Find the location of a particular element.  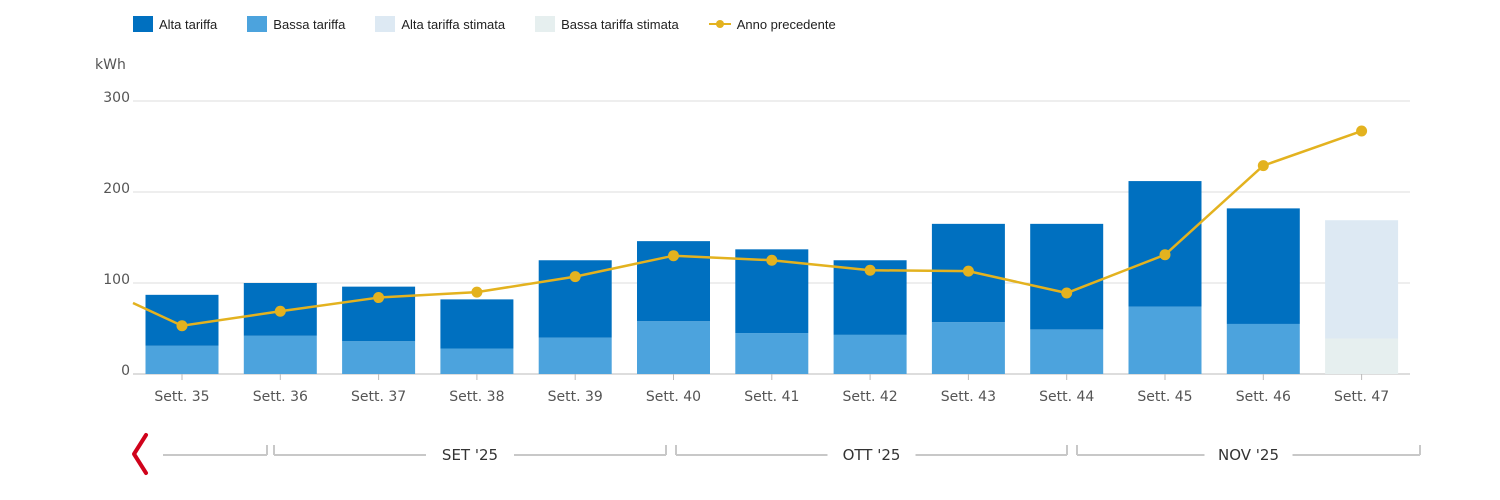

legend-label: Anno precedente is located at coordinates (786, 24).